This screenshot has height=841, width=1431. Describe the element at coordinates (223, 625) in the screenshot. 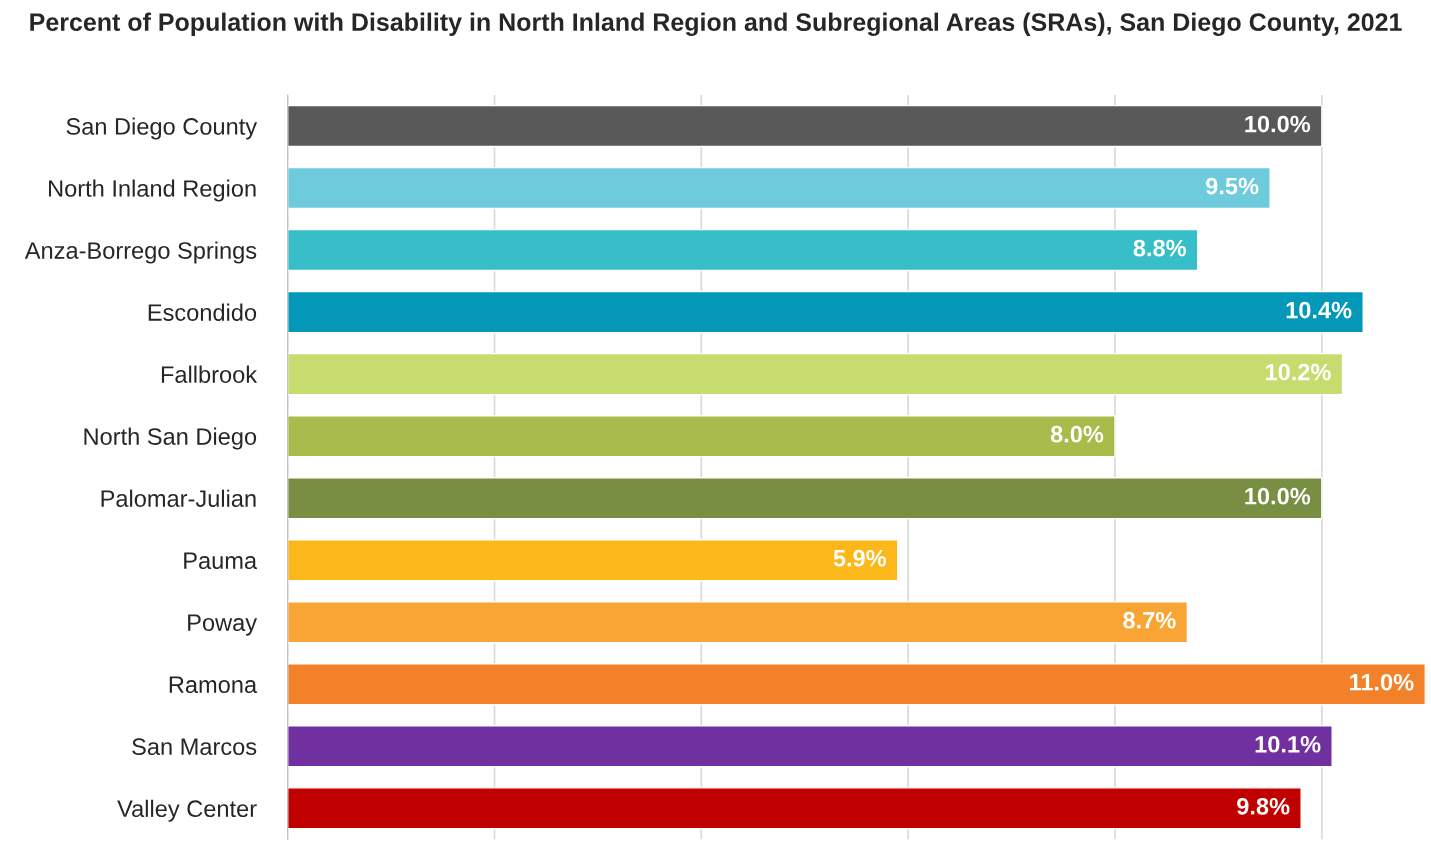

I see `y-tick-label: Poway` at that location.